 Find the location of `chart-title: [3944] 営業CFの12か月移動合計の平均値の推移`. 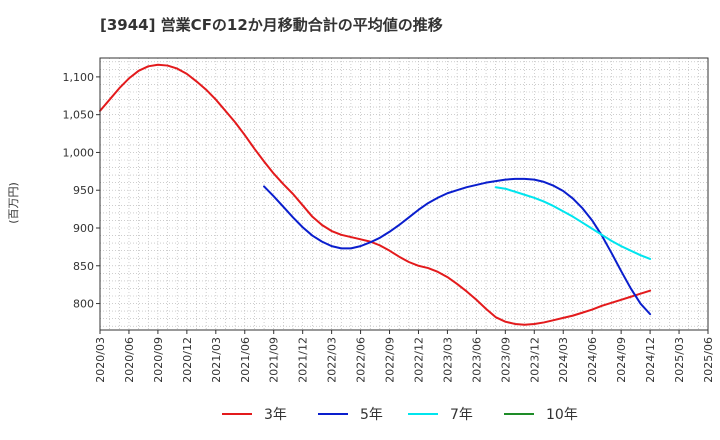

chart-title: [3944] 営業CFの12か月移動合計の平均値の推移 is located at coordinates (271, 25).